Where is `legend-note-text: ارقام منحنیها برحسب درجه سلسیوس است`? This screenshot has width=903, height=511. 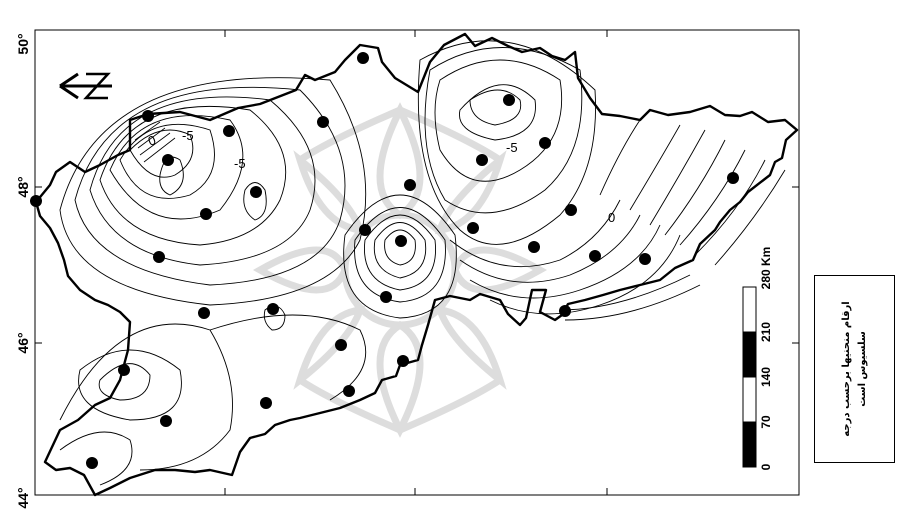
legend-note-text: ارقام منحنیها برحسب درجه سلسیوس است is located at coordinates (855, 368).